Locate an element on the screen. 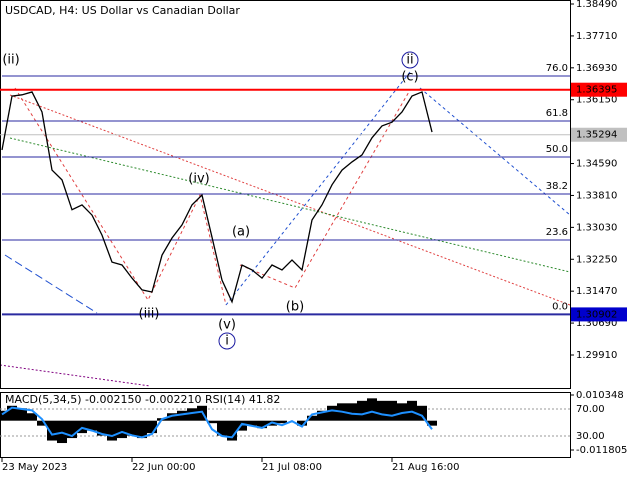 The width and height of the screenshot is (640, 480). x-tick-label: 21 Aug 16:00 is located at coordinates (425, 467).